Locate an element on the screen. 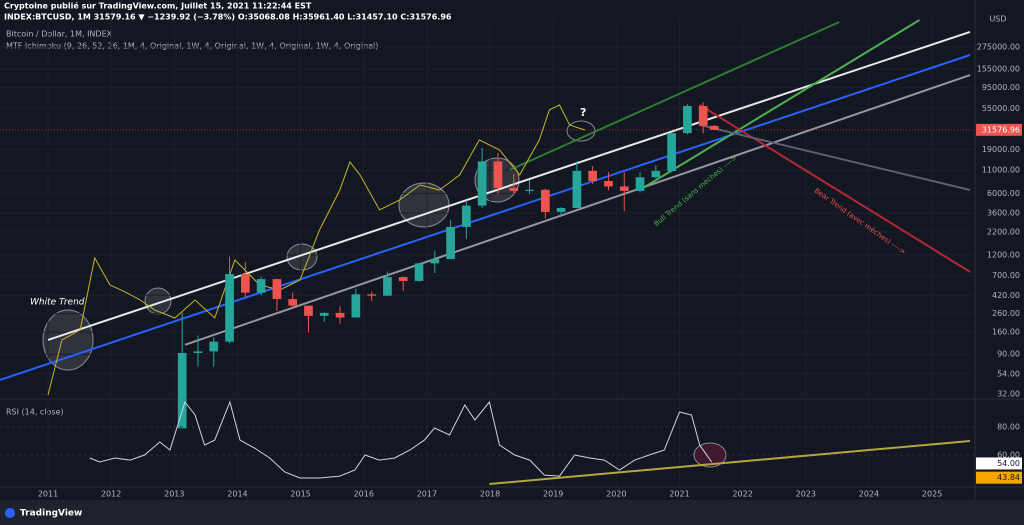 The image size is (1024, 525). y-tick-label: 32.00 is located at coordinates (1008, 393).